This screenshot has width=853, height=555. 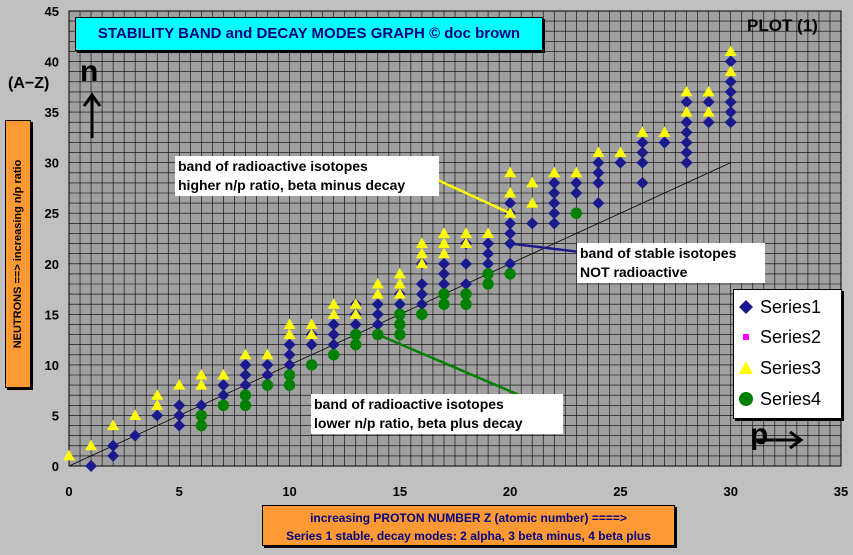 I want to click on y-tick-label: 30, so click(x=52, y=163).